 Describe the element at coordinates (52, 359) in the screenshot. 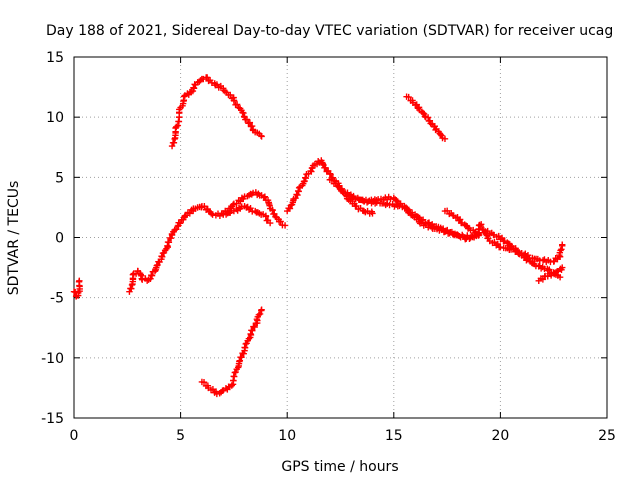

I see `y-tick-label: -10` at that location.